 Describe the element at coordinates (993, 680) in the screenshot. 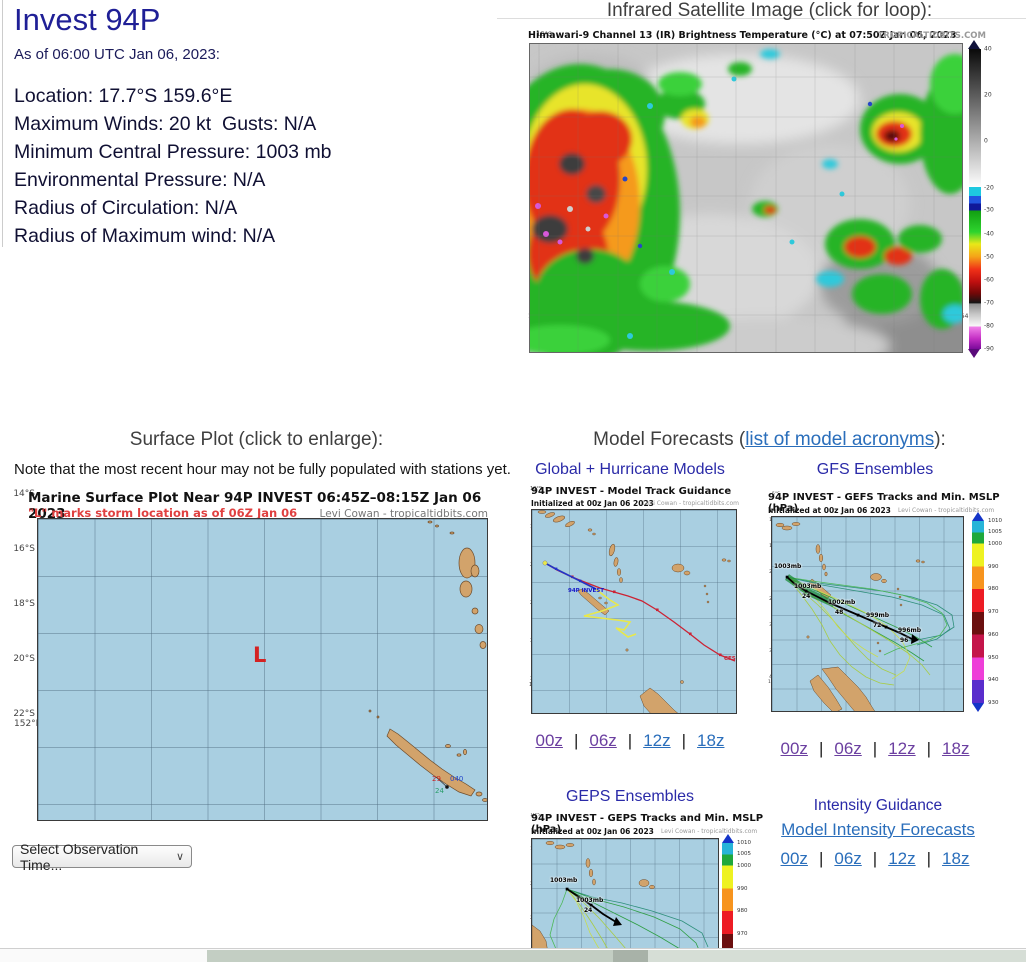

I see `colorbar-tick-label: 940` at that location.